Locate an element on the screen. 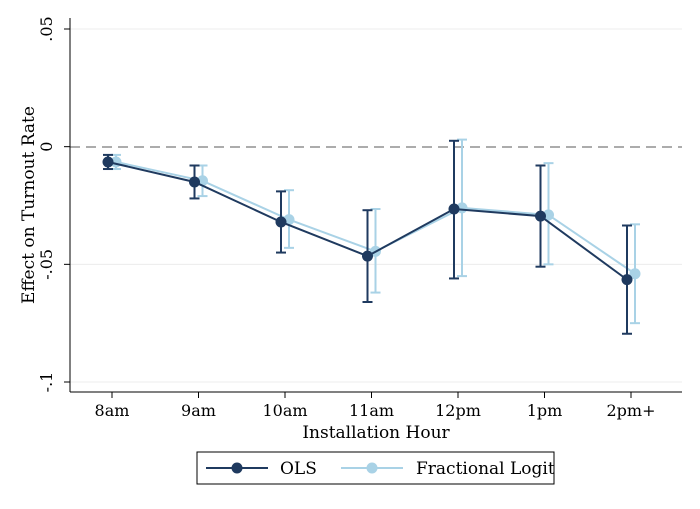 This screenshot has width=700, height=509. x-tick-label: 9am is located at coordinates (198, 410).